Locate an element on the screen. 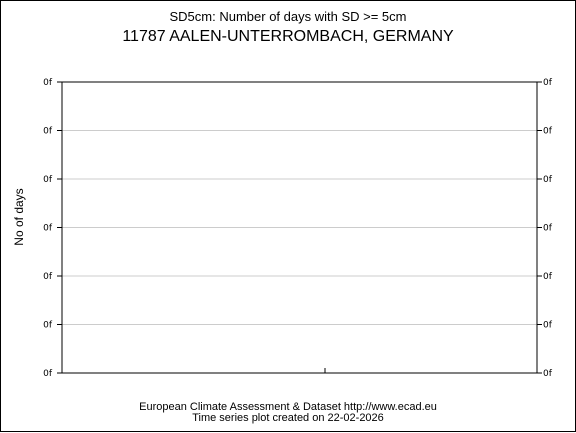 The width and height of the screenshot is (576, 433). y-axis-right: 0f 0f 0f 0f 0f 0f 0f is located at coordinates (545, 228).